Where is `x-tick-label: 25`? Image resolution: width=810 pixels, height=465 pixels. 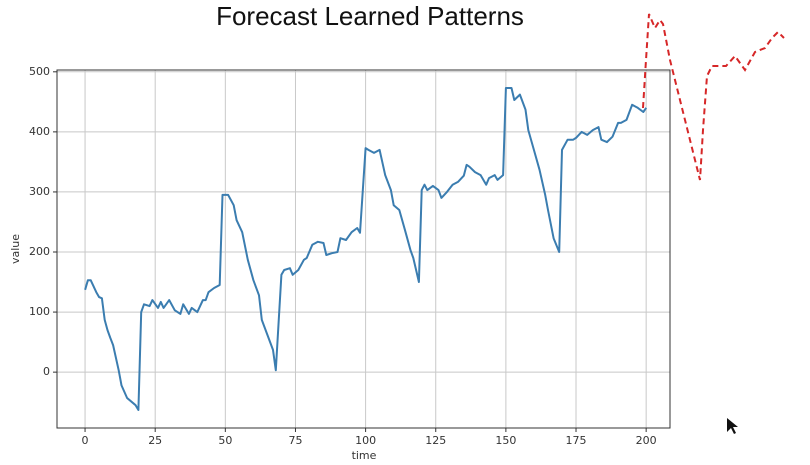 x-tick-label: 25 is located at coordinates (155, 440).